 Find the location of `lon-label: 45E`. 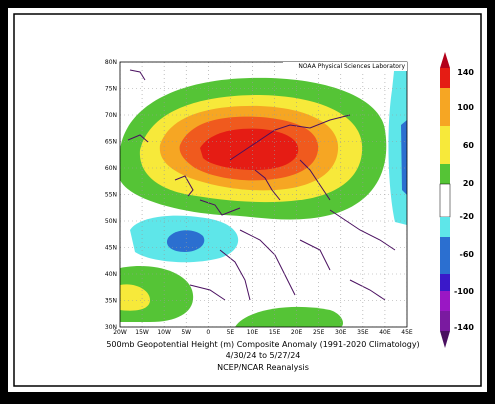

lon-label: 45E is located at coordinates (407, 332).